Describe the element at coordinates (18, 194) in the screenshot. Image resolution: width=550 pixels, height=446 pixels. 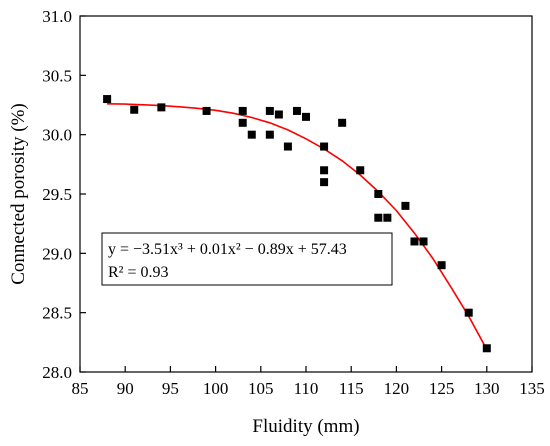
I see `y-axis-title: Connected porosity (%)` at that location.